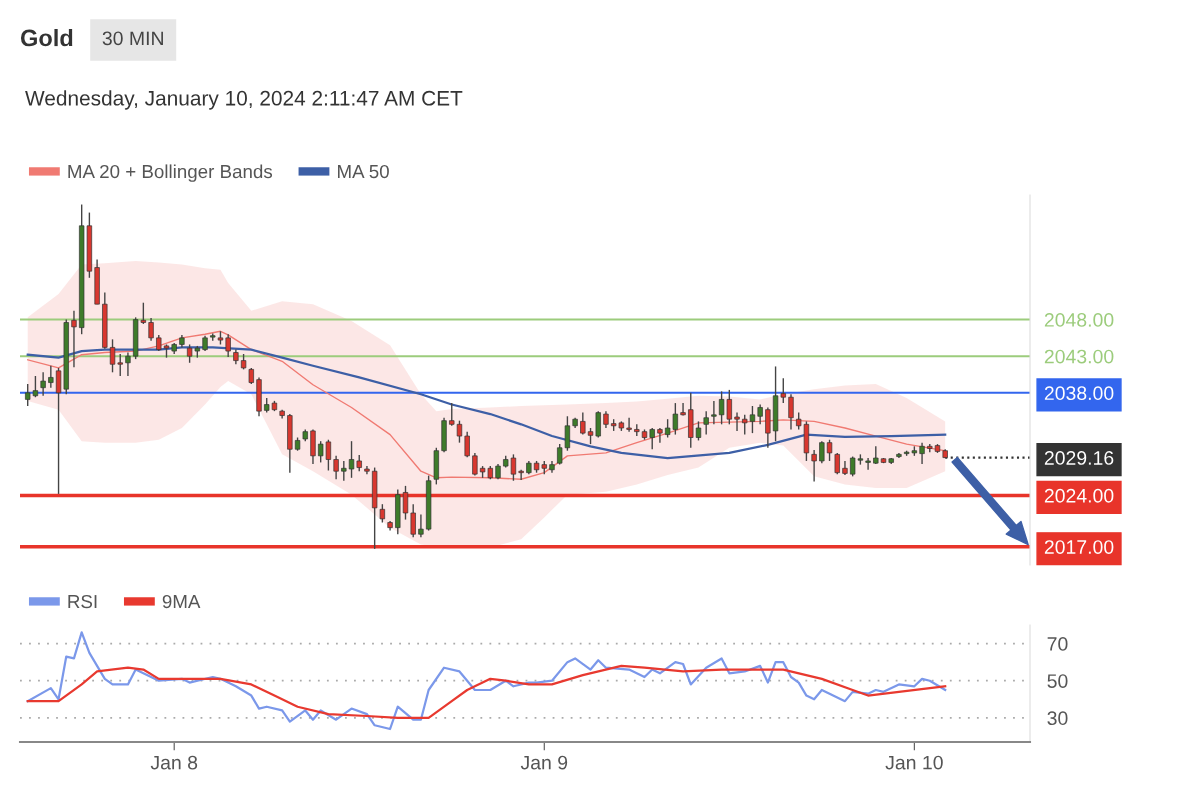  What do you see at coordinates (1057, 644) in the screenshot?
I see `y-tick-label: 70` at bounding box center [1057, 644].